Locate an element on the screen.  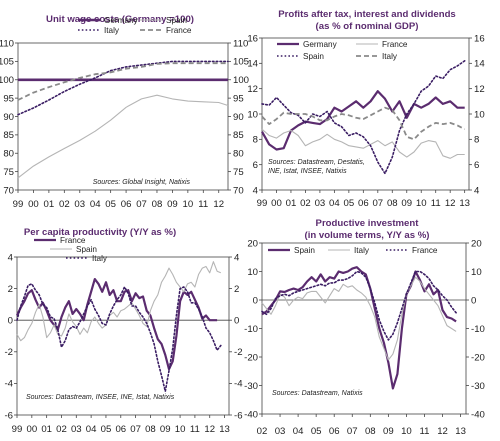
chart-source: Sources: Global Insight, Natixis is located at coordinates (142, 182).